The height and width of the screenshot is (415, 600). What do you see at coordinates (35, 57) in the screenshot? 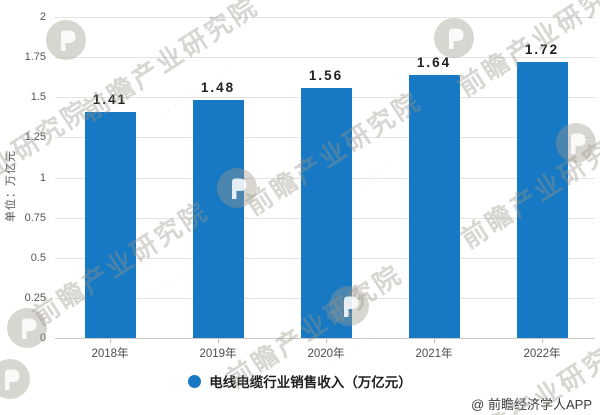
I see `y-tick-label: 1.75` at bounding box center [35, 57].